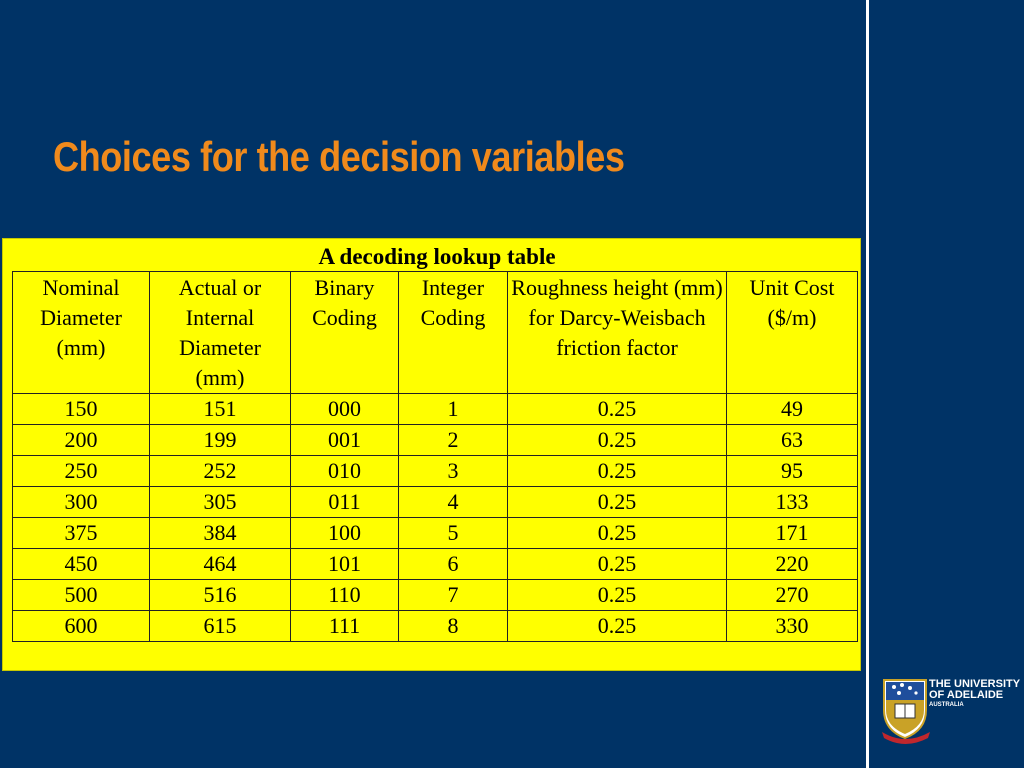 The height and width of the screenshot is (768, 1024). What do you see at coordinates (792, 595) in the screenshot?
I see `cell-unit-cost: 270` at bounding box center [792, 595].